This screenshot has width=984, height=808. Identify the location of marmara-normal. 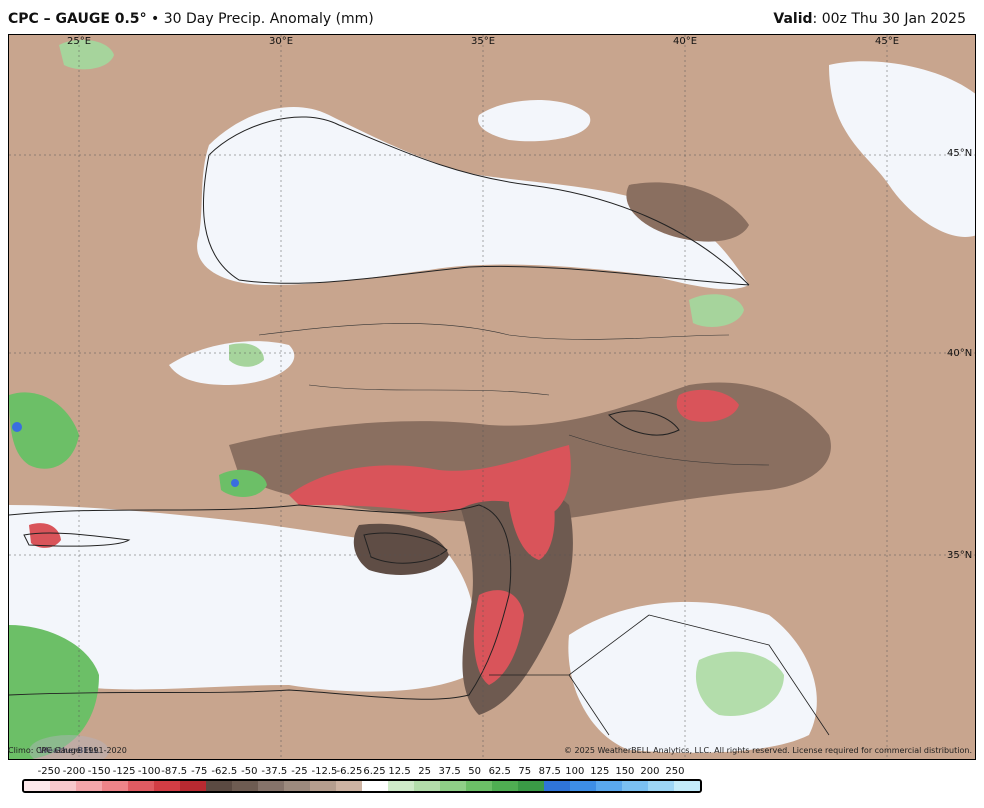
(232, 363).